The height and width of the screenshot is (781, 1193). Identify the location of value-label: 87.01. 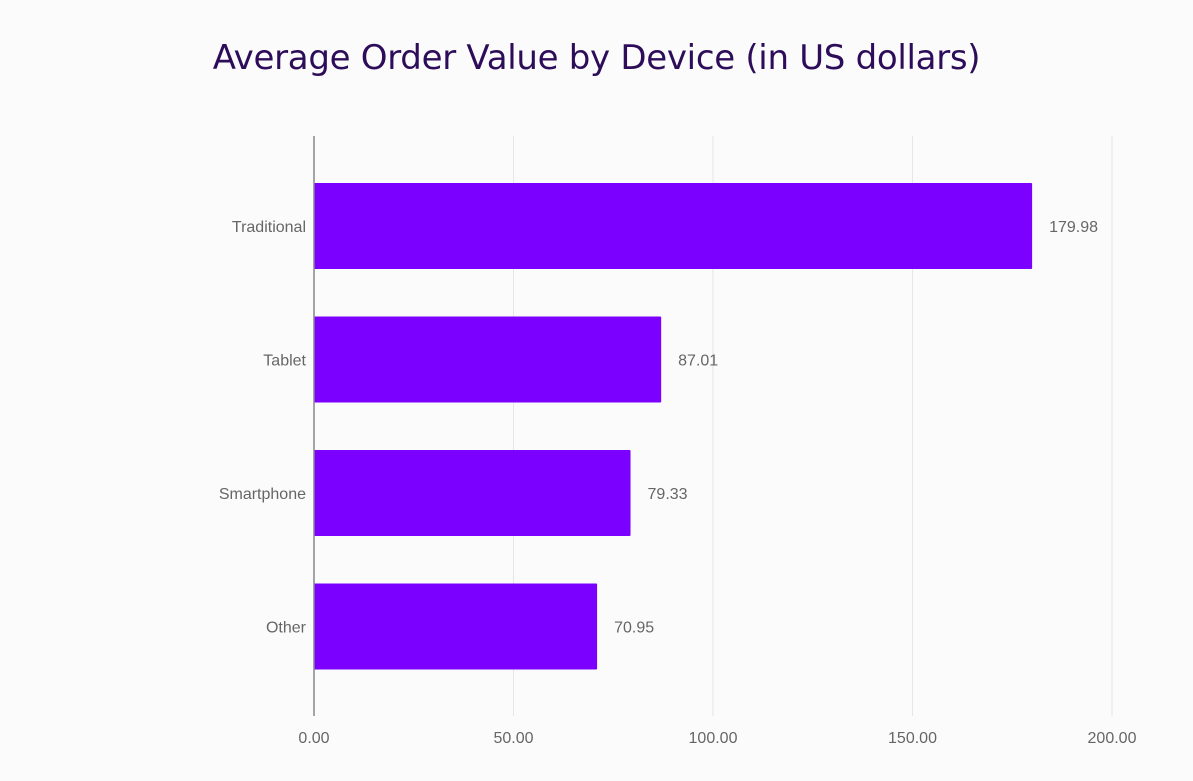
(698, 361).